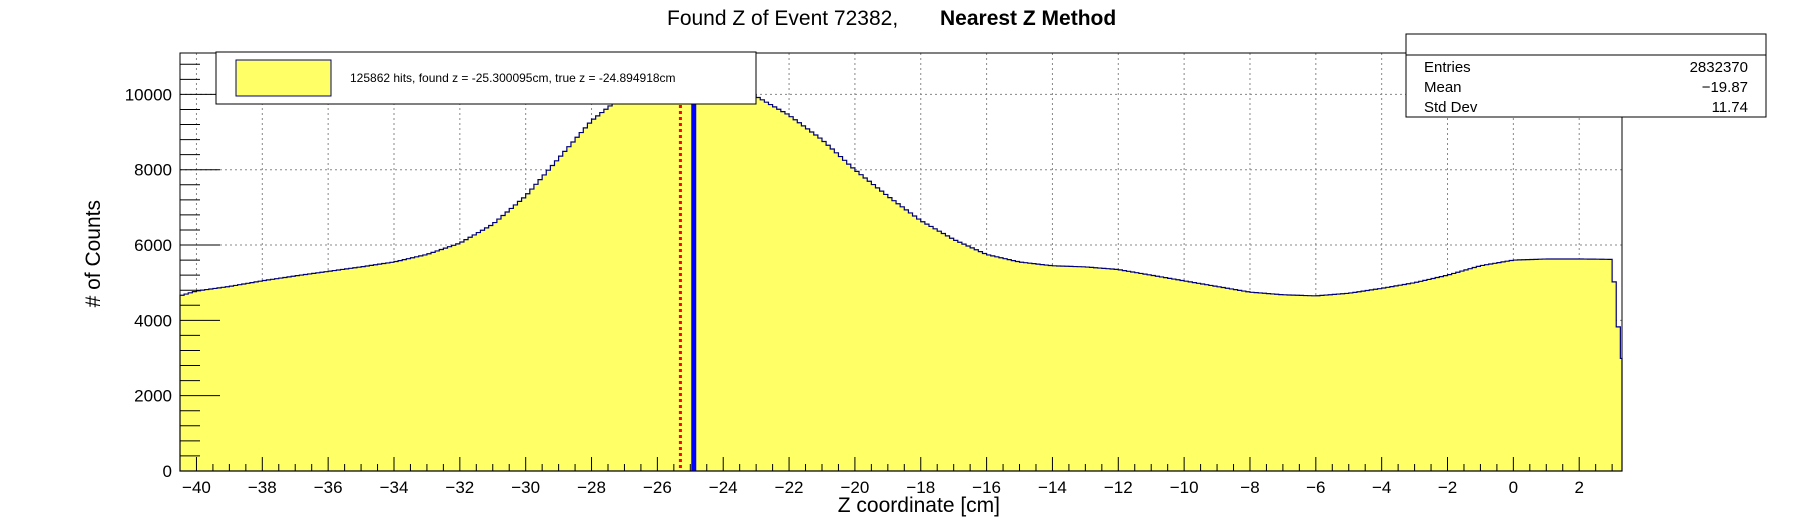  What do you see at coordinates (394, 487) in the screenshot?
I see `x-tick-label: −34` at bounding box center [394, 487].